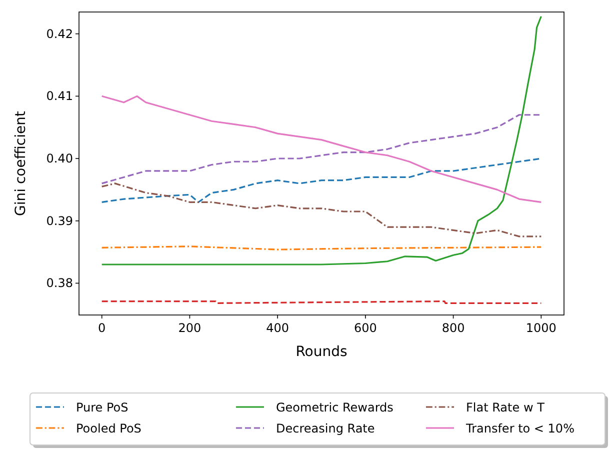 Image resolution: width=616 pixels, height=459 pixels. Describe the element at coordinates (506, 407) in the screenshot. I see `legend-label: Flat Rate w T` at that location.